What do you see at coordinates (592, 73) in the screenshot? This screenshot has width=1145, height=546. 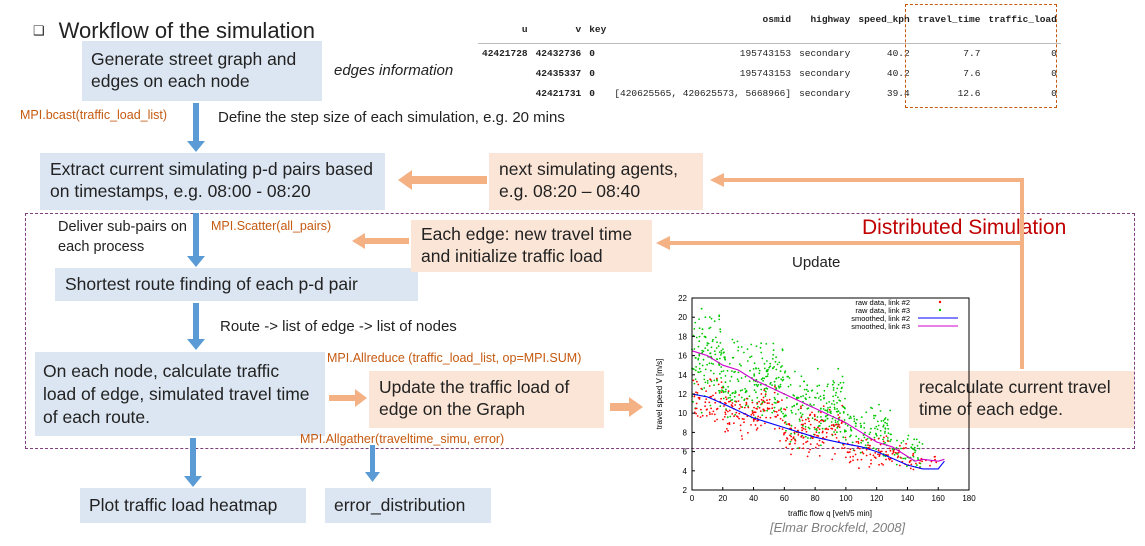 I see `table-cell: 0` at bounding box center [592, 73].